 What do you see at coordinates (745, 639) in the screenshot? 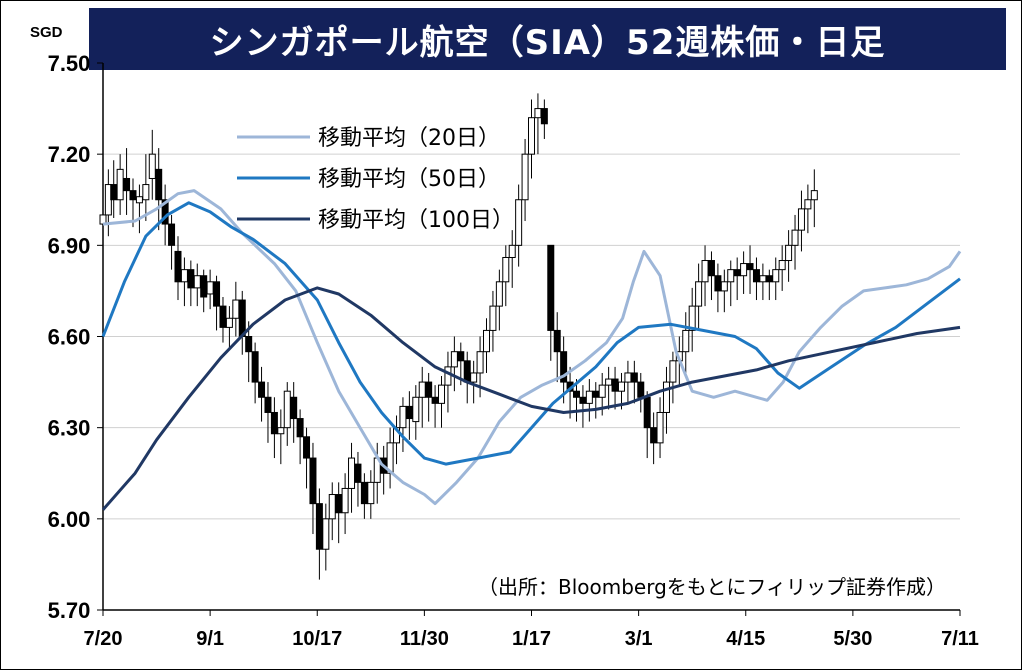
I see `x-tick-label: 4/15` at bounding box center [745, 639].